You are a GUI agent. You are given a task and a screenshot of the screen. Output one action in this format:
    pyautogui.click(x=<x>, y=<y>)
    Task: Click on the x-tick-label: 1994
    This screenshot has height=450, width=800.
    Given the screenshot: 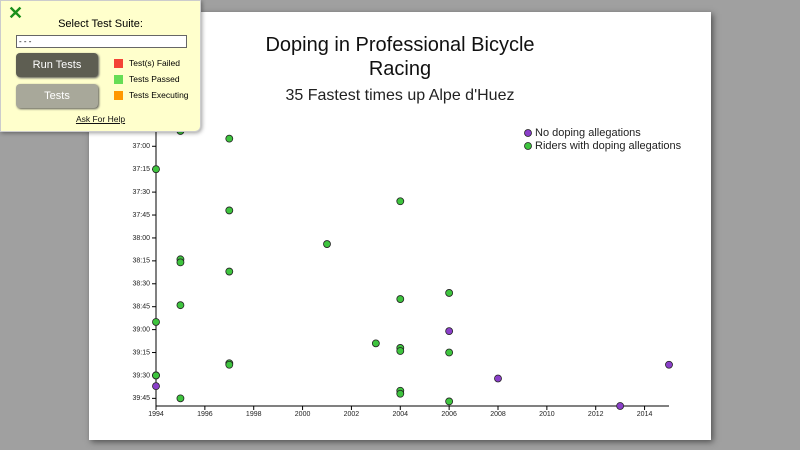 What is the action you would take?
    pyautogui.click(x=156, y=414)
    